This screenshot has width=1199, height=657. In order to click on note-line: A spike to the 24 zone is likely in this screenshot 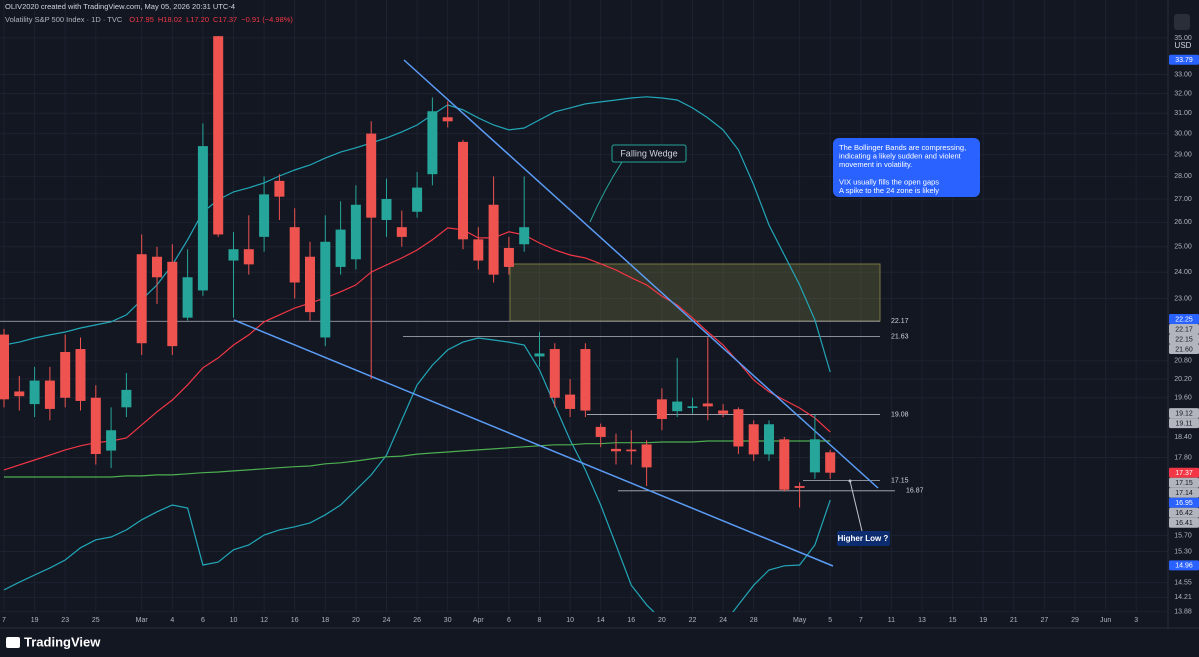, I will do `click(889, 190)`.